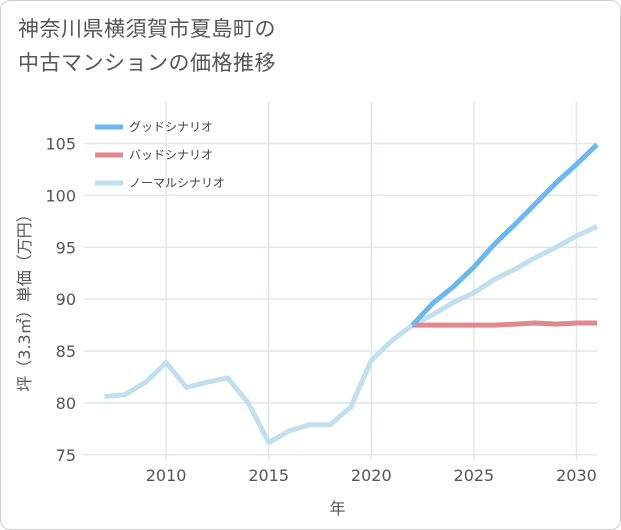 The height and width of the screenshot is (530, 621). What do you see at coordinates (60, 195) in the screenshot?
I see `y-tick-label: 100` at bounding box center [60, 195].